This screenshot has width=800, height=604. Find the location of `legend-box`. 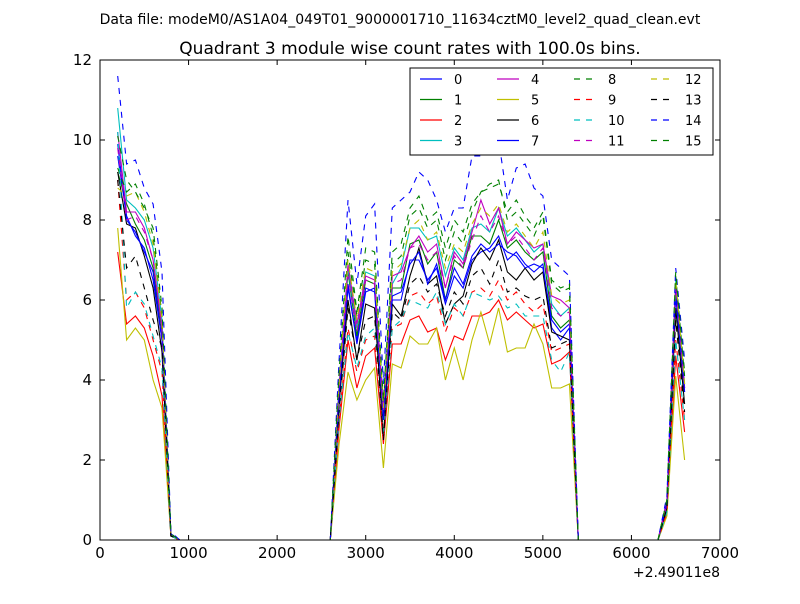

legend-box is located at coordinates (561, 111).